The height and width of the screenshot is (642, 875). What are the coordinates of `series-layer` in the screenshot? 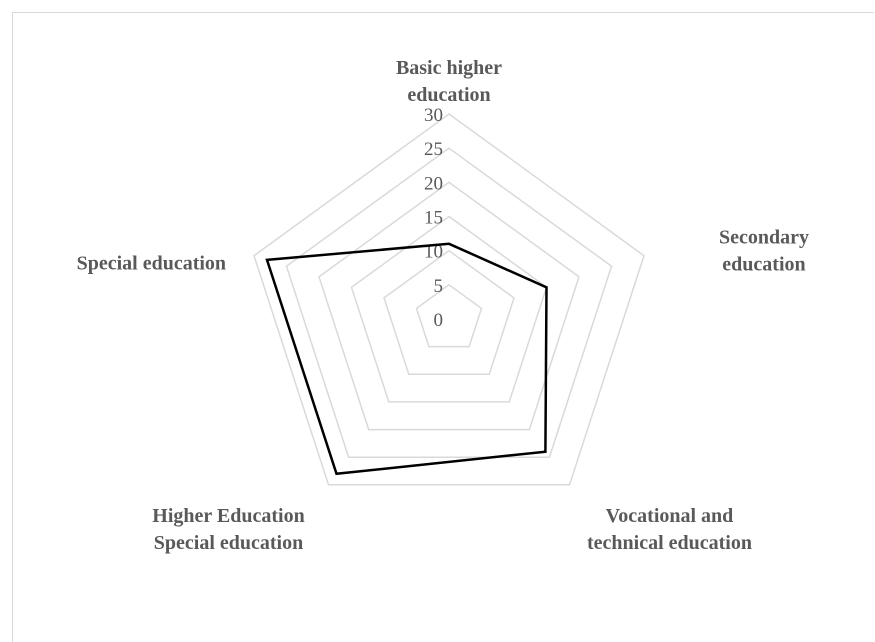 It's located at (406, 359).